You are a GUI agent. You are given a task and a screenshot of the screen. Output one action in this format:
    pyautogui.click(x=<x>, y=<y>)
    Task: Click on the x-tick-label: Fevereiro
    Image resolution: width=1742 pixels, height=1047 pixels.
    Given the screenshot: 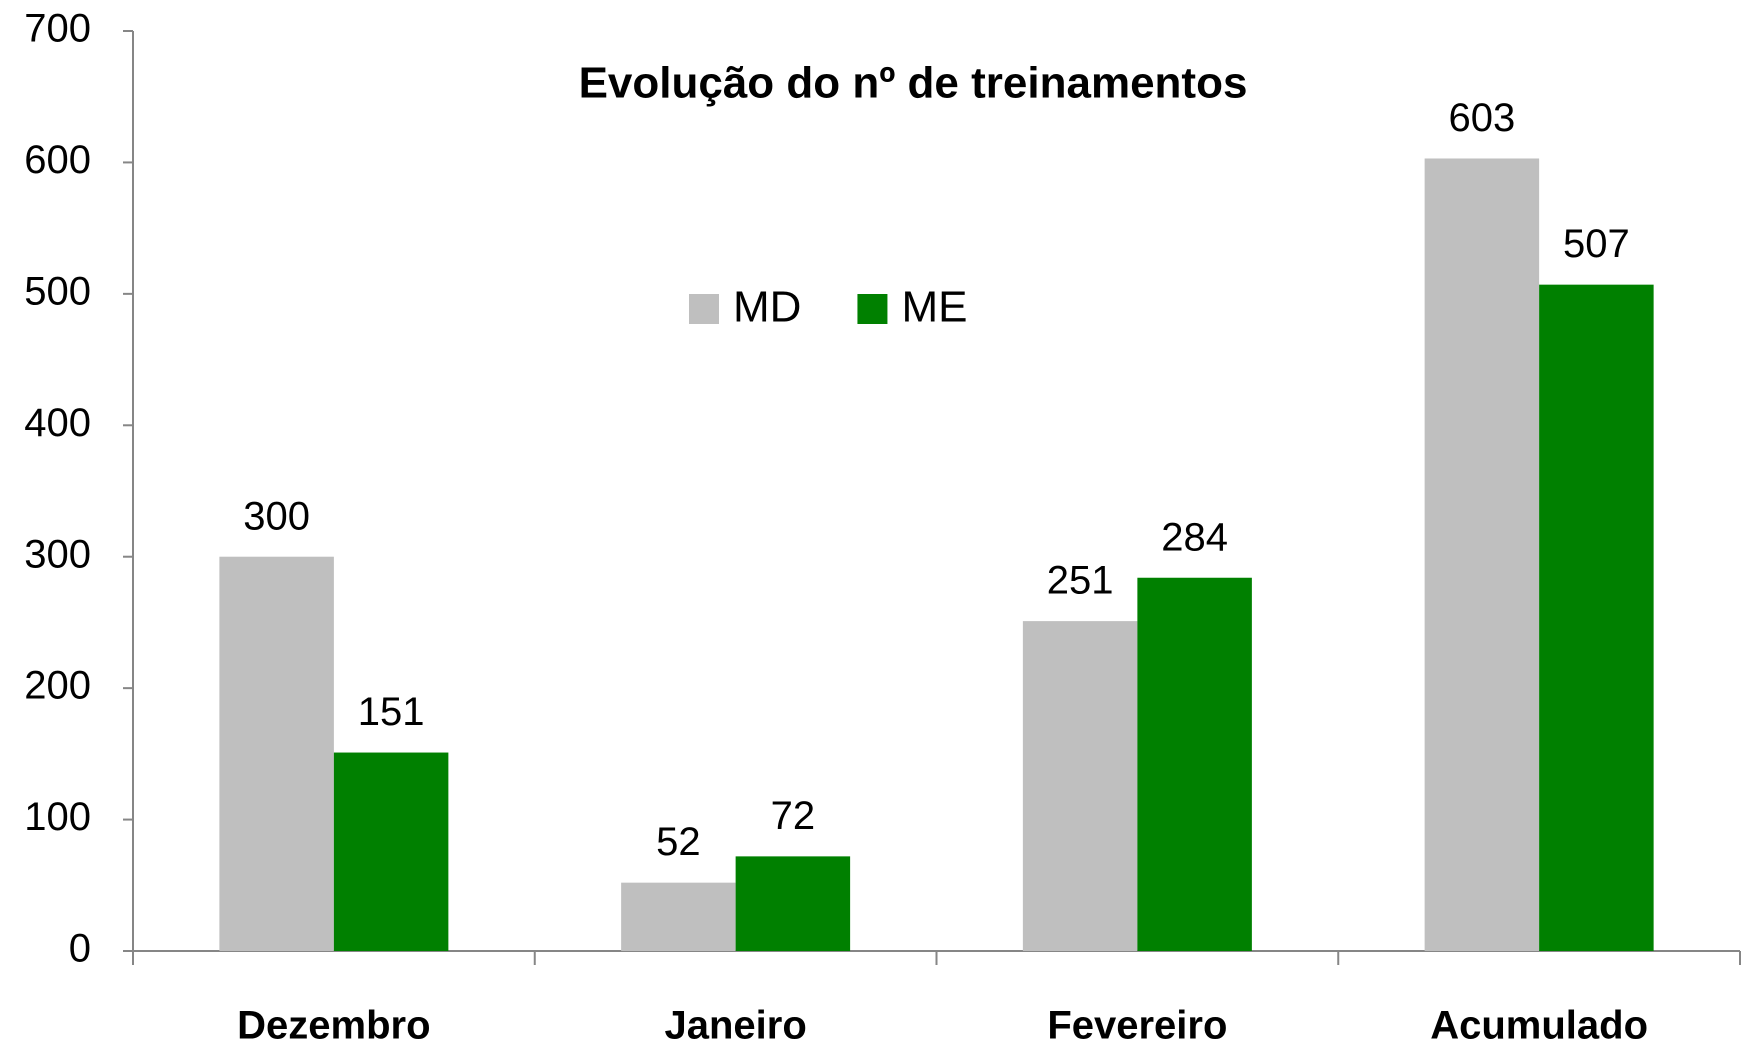 What is the action you would take?
    pyautogui.click(x=1137, y=1025)
    